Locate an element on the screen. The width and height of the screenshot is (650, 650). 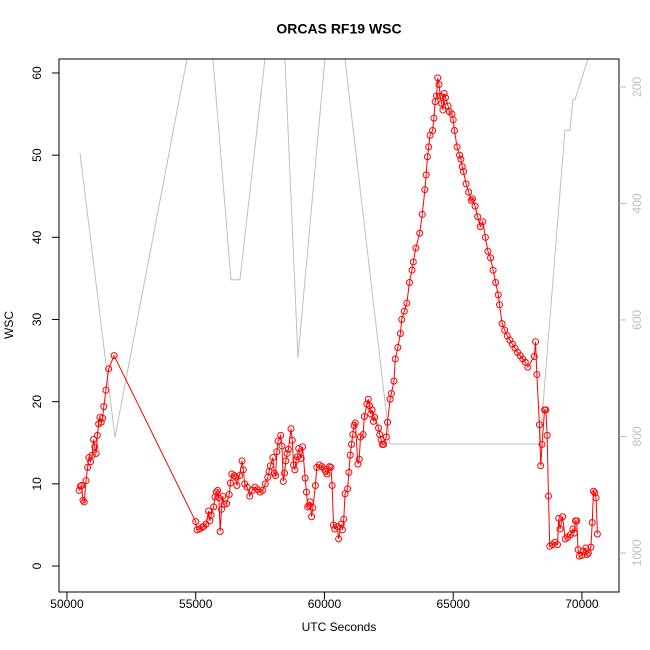
x-tick-label: 65000 is located at coordinates (454, 604).